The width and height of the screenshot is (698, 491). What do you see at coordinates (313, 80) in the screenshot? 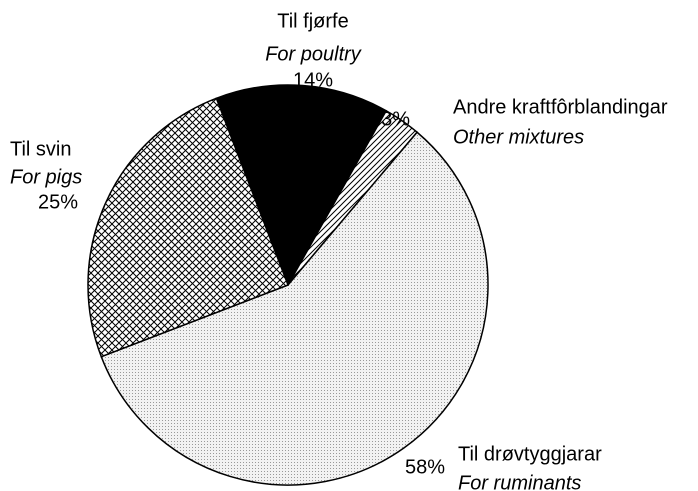
I see `value-label: 14%` at bounding box center [313, 80].